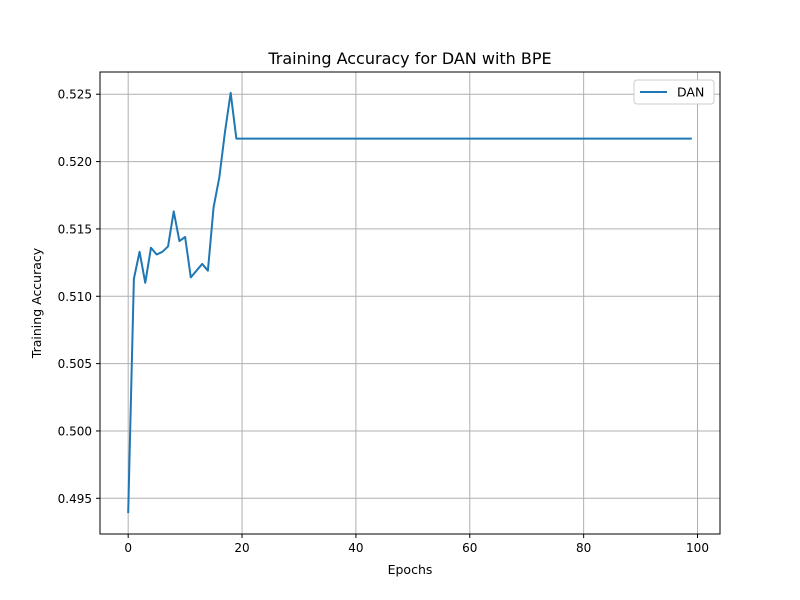  Describe the element at coordinates (75, 229) in the screenshot. I see `y-tick-label: 0.515` at that location.